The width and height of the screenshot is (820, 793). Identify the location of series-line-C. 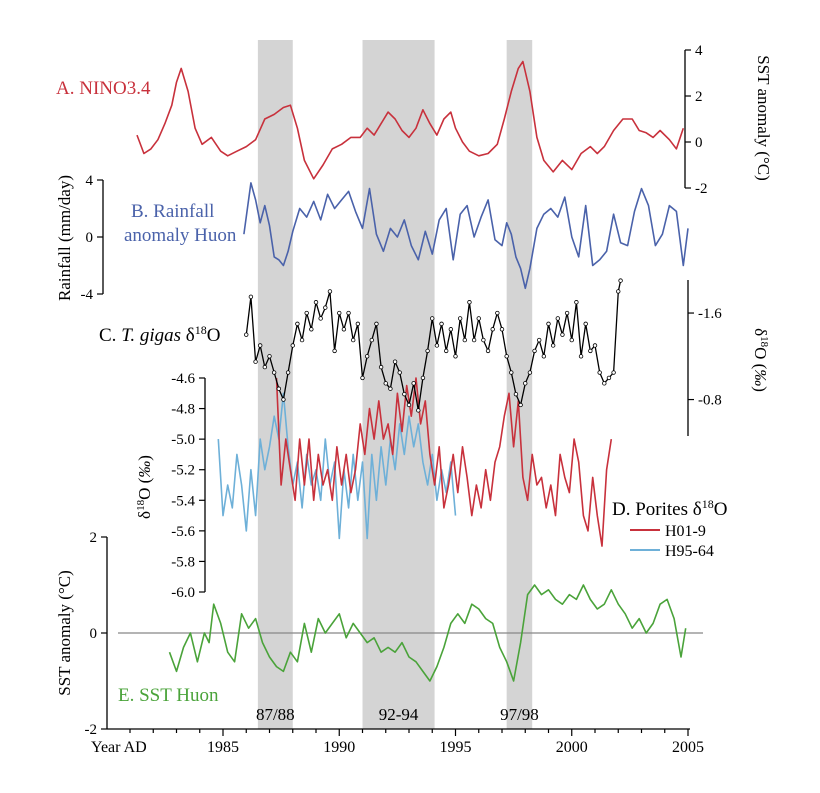
(433, 346).